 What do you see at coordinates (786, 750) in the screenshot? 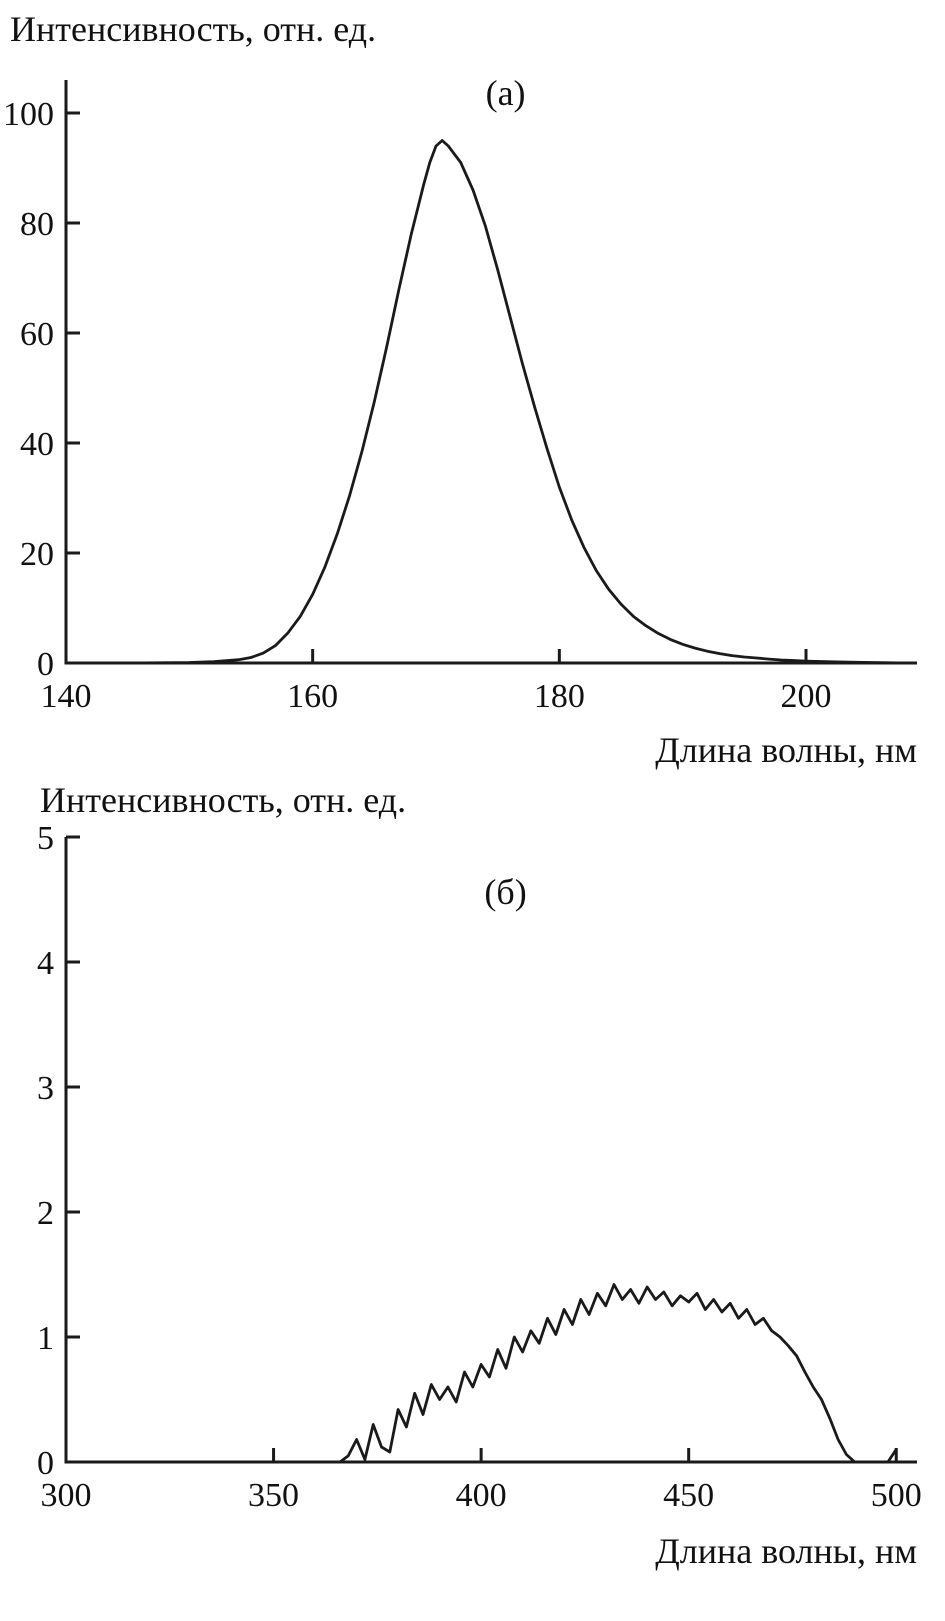
I see `chart-a-x-axis-title: Длина волны, нм` at bounding box center [786, 750].